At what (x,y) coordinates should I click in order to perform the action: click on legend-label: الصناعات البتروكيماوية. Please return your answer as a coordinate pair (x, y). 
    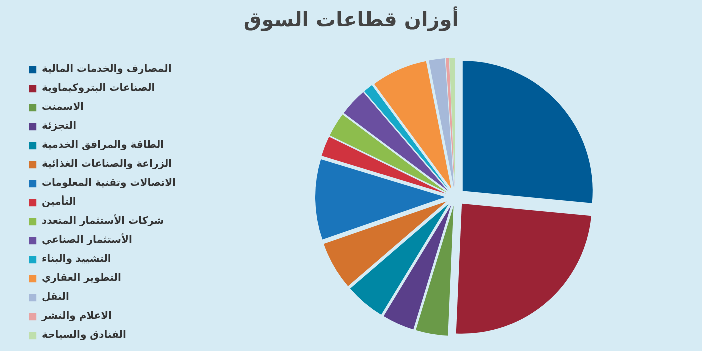
    Looking at the image, I should click on (99, 88).